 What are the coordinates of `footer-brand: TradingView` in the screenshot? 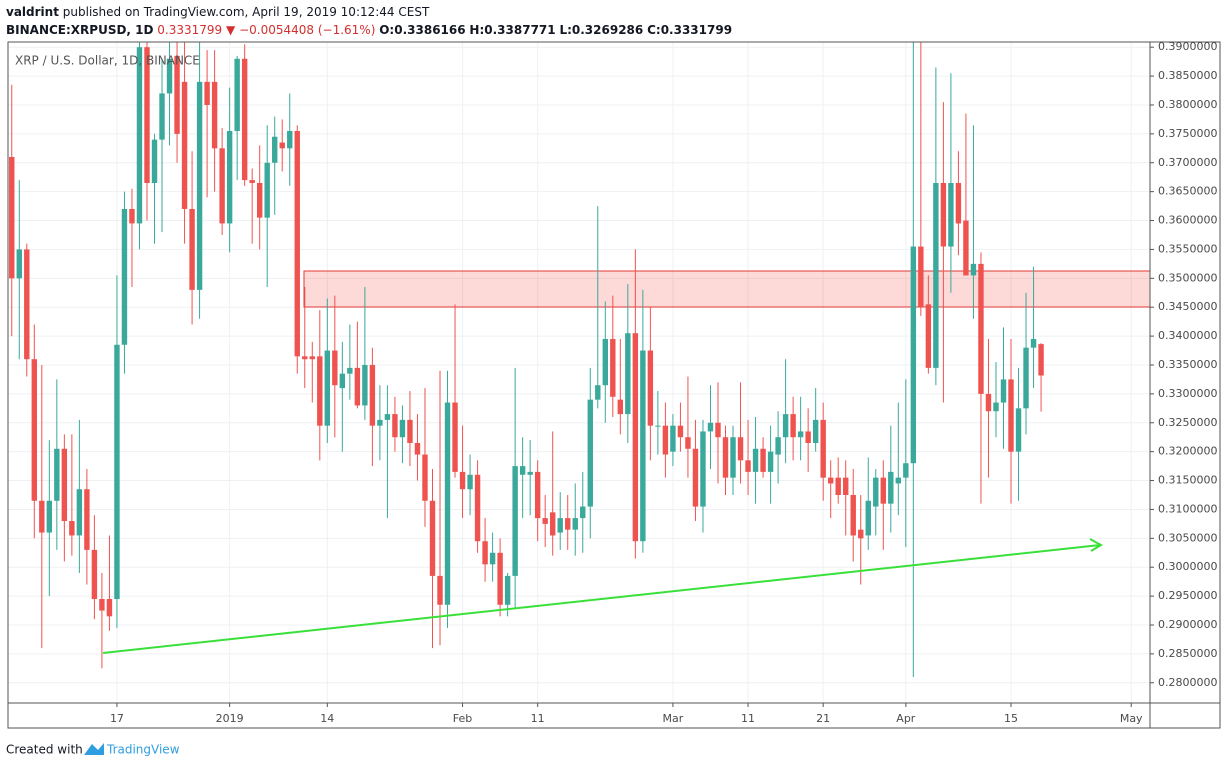 It's located at (143, 750).